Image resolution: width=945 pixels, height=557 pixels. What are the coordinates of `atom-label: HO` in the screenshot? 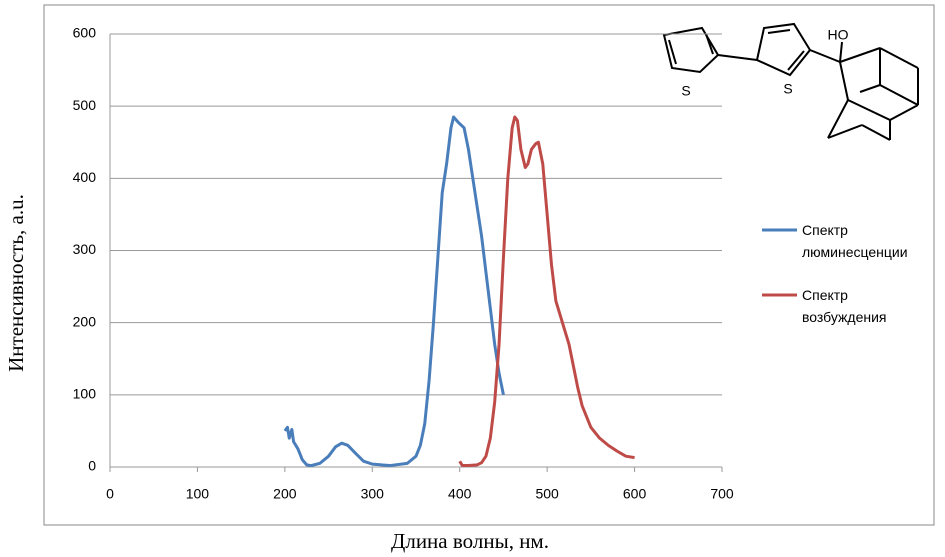 It's located at (838, 35).